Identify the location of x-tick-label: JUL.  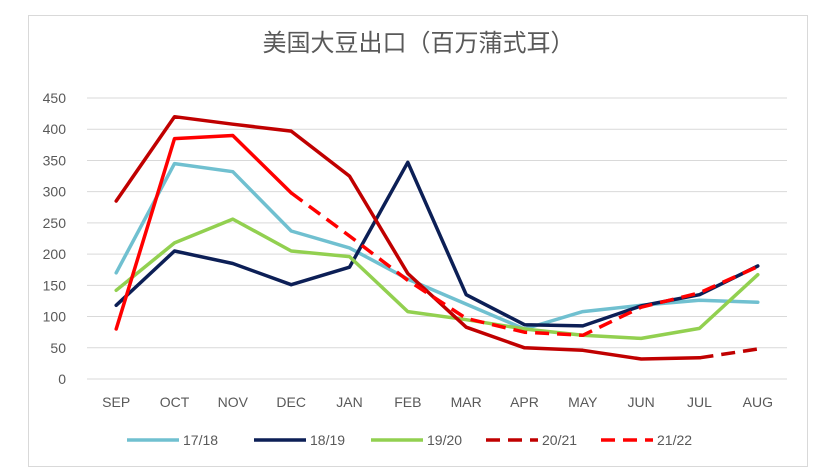
(699, 402).